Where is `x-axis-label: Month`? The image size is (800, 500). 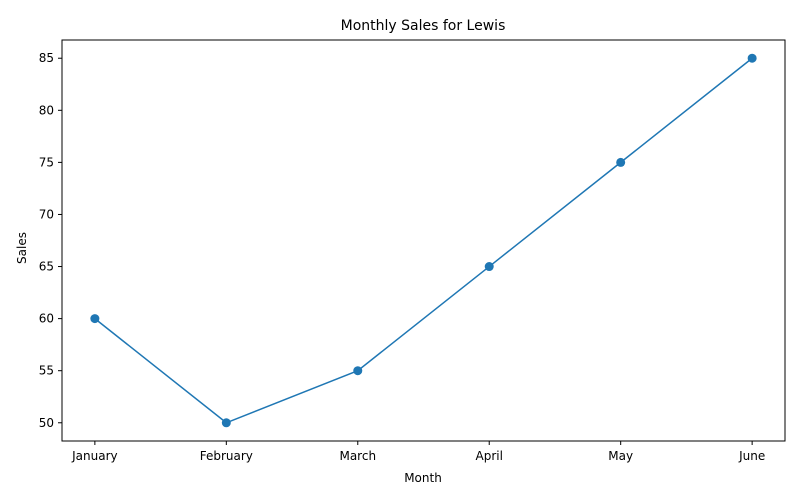
x-axis-label: Month is located at coordinates (423, 478).